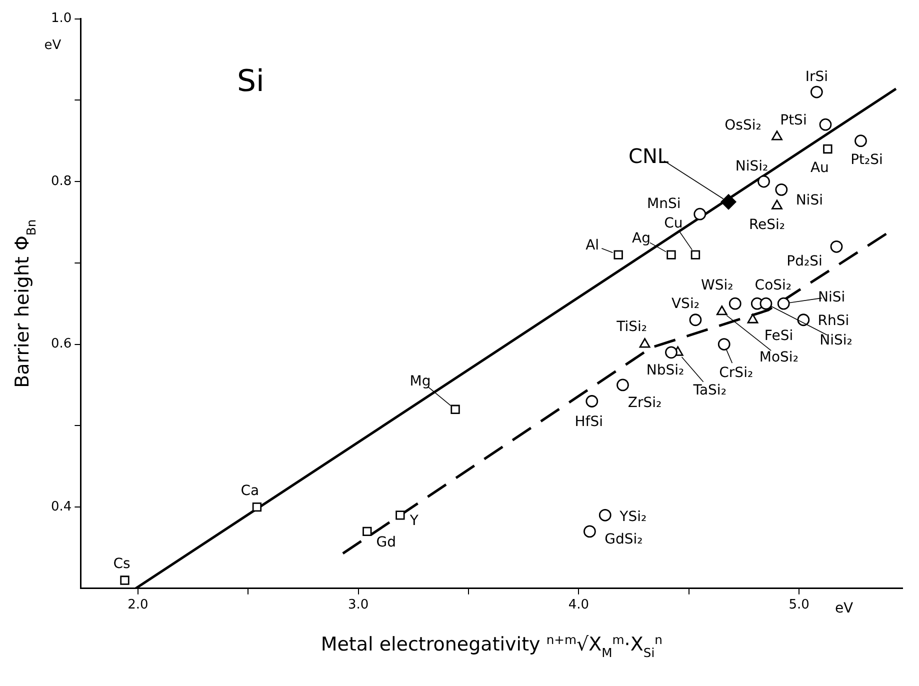 The width and height of the screenshot is (919, 686). I want to click on annotation: IrSi, so click(816, 76).